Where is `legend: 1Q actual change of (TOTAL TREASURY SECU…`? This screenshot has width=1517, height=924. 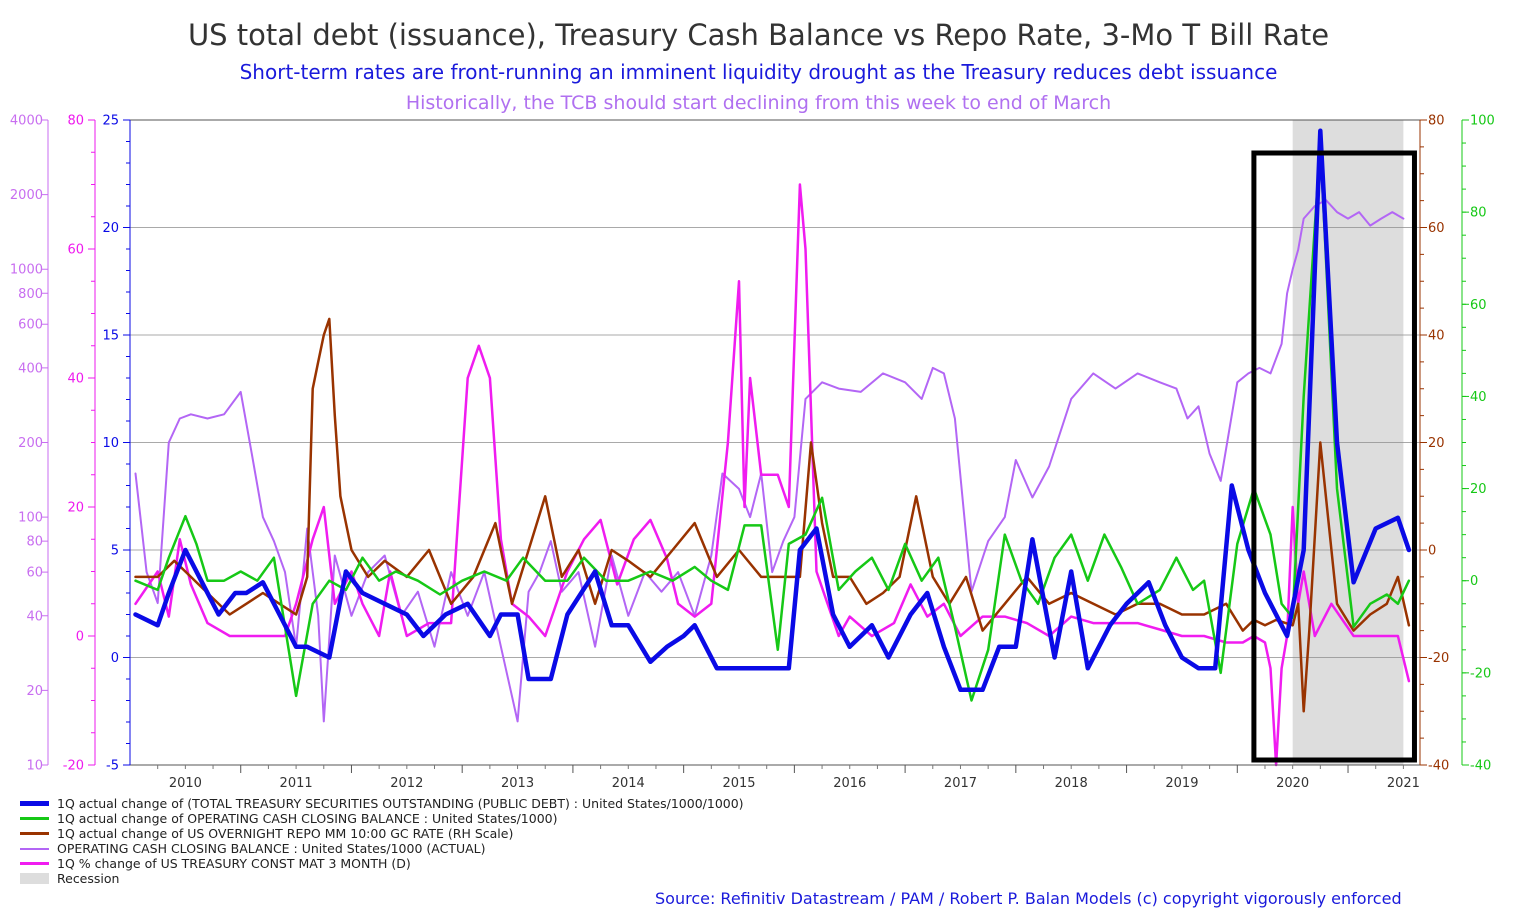
legend: 1Q actual change of (TOTAL TREASURY SECU… is located at coordinates (382, 841).